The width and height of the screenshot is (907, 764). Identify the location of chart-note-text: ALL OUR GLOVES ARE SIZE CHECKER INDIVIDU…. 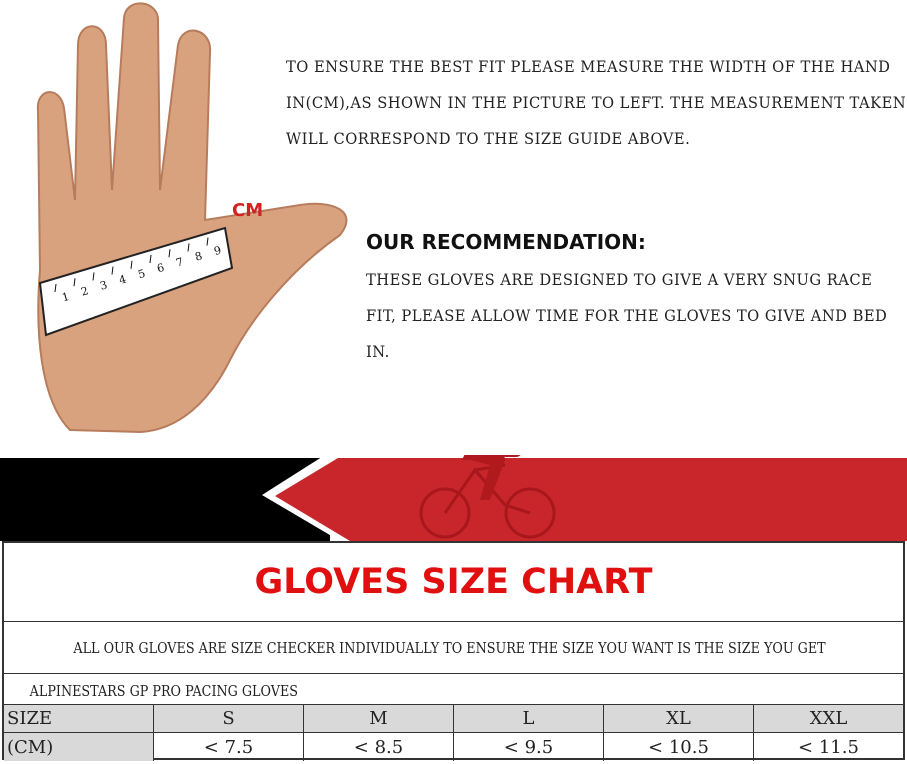
(449, 648).